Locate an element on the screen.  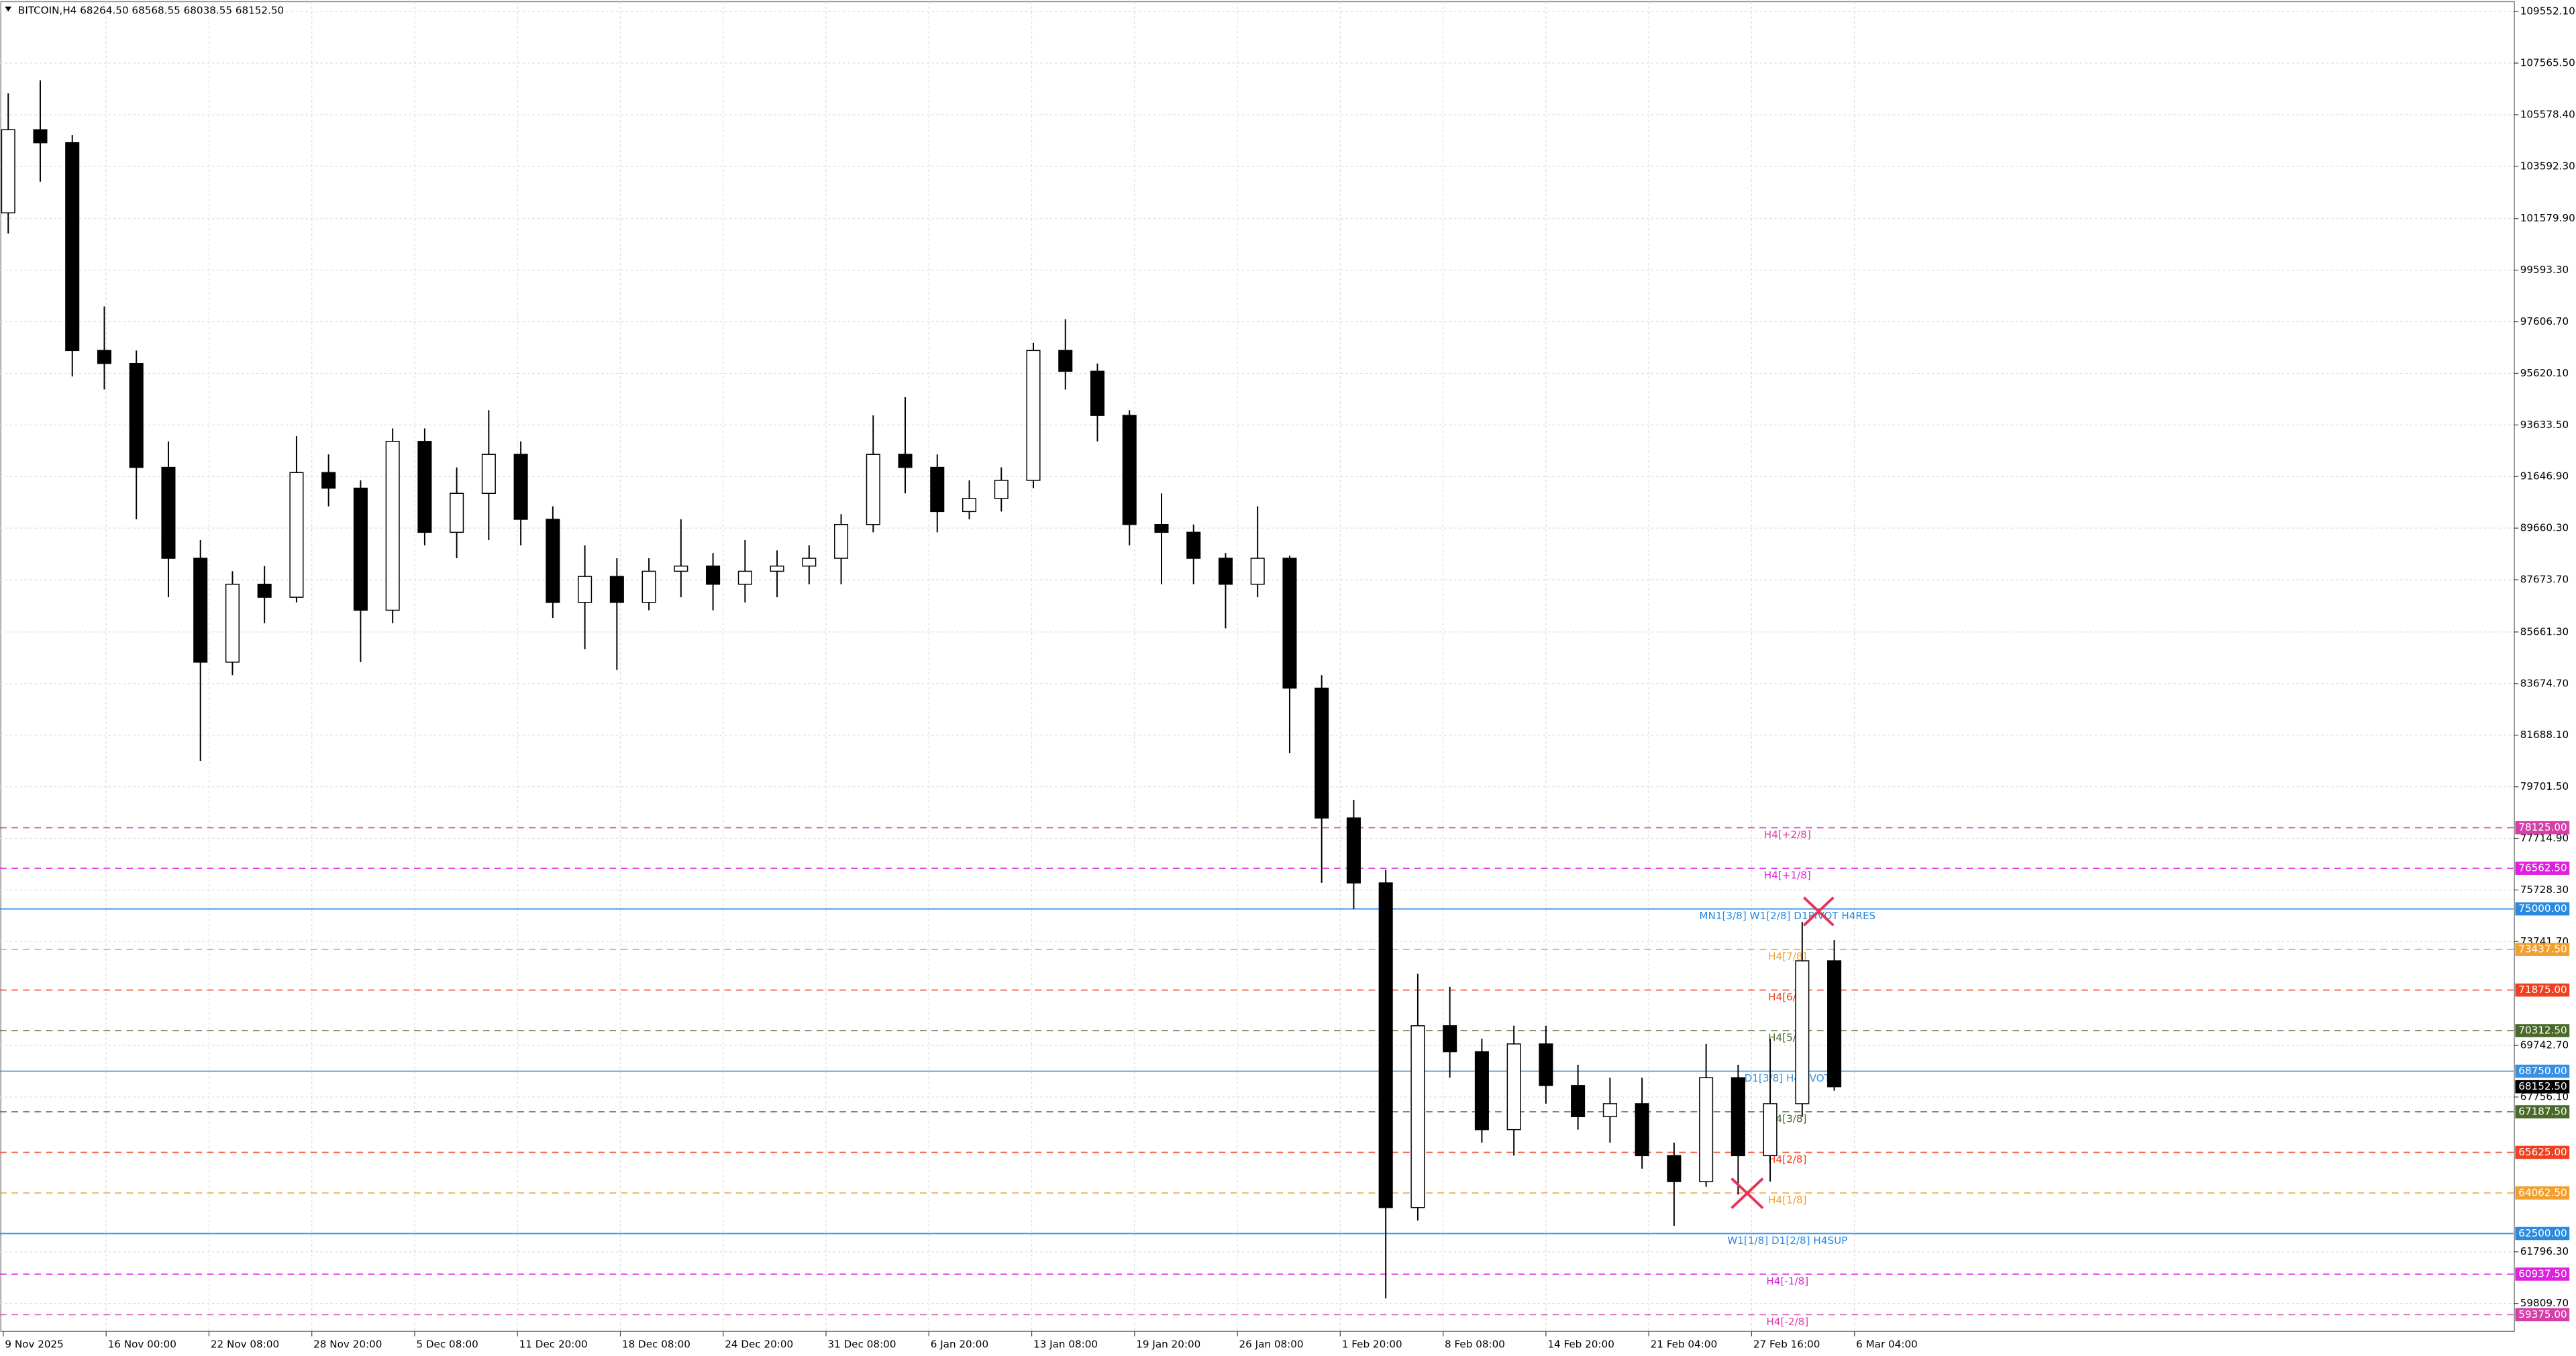
level-label: H4[1/8] is located at coordinates (1787, 1200).